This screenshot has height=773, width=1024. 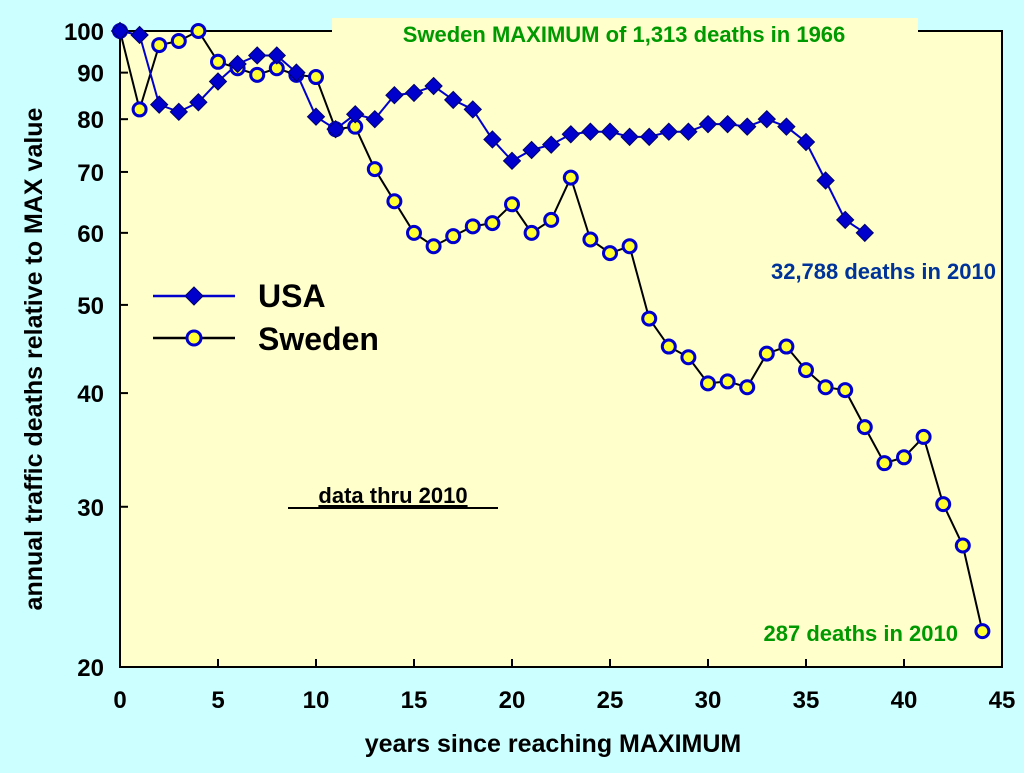 What do you see at coordinates (392, 495) in the screenshot?
I see `annotation-data-thru: data thru 2010` at bounding box center [392, 495].